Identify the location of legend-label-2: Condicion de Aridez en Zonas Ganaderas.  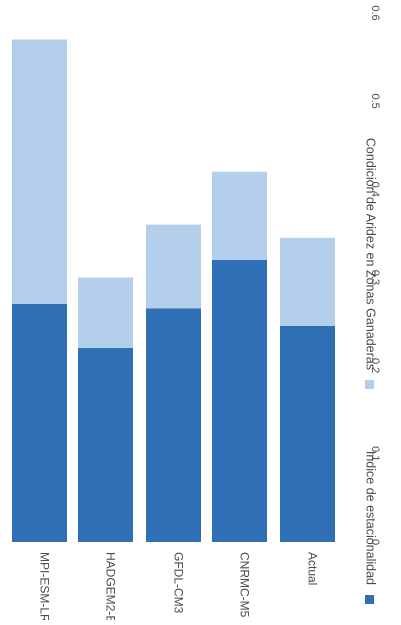
(371, 254).